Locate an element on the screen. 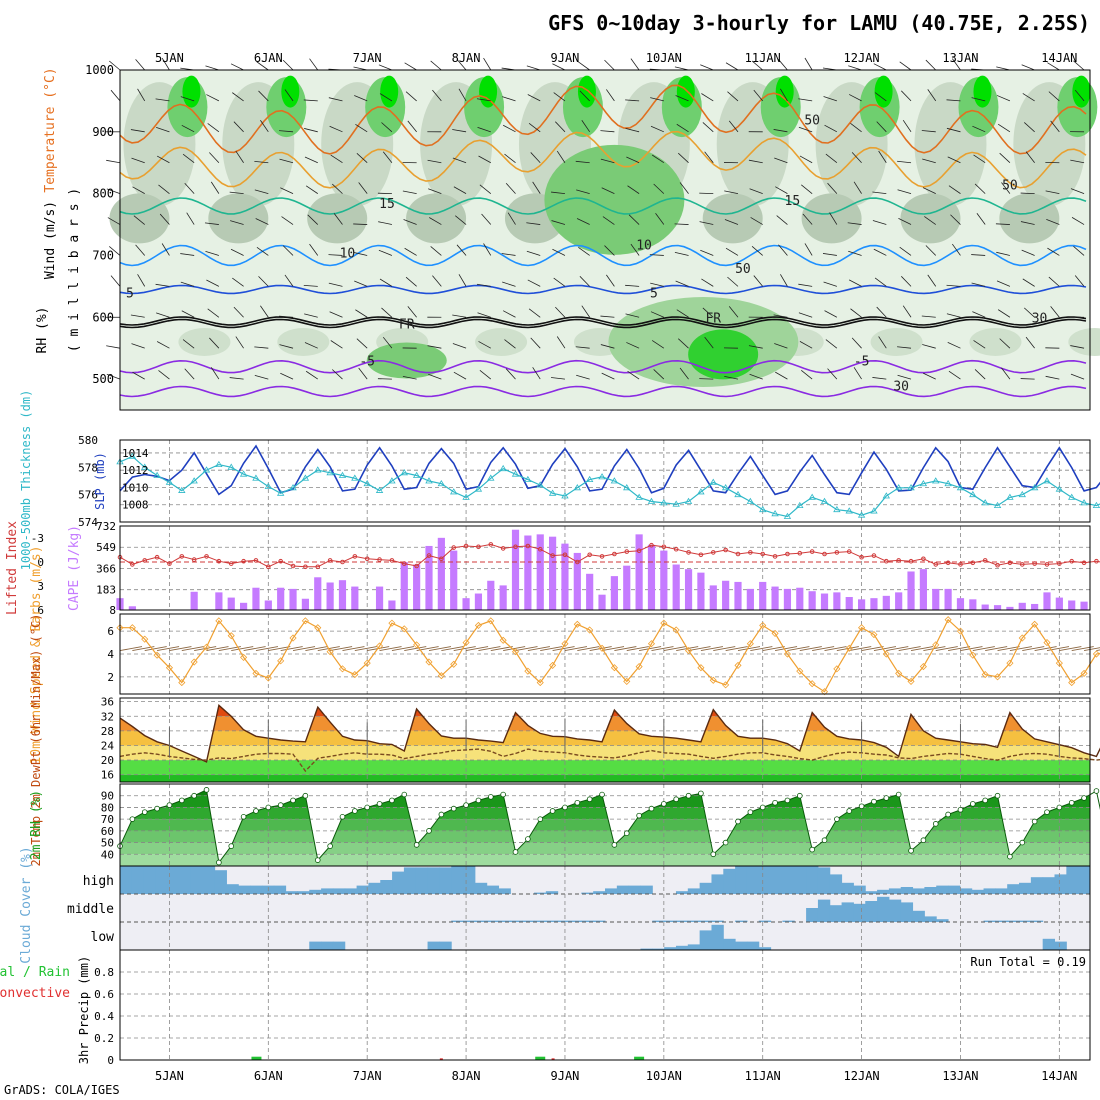 The image size is (1100, 1100). date-label-top: 9JAN is located at coordinates (565, 58).